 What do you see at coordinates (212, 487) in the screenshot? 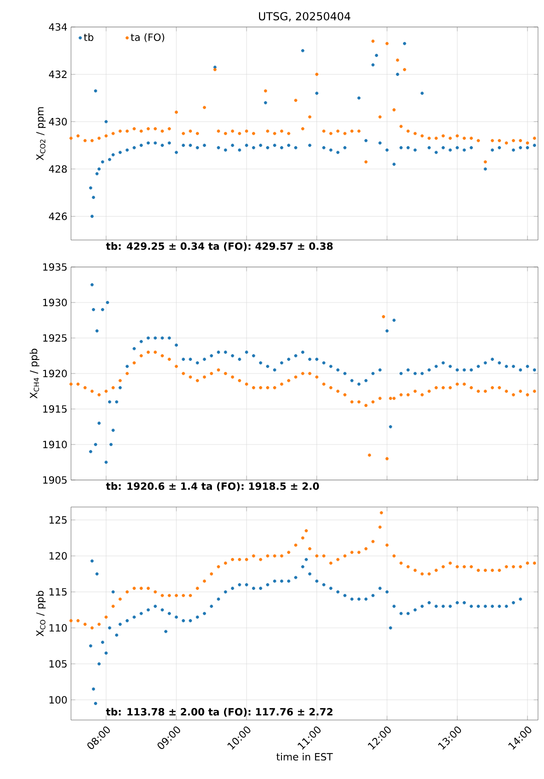
I see `text: tb: 1920.6 ± 1.4 ta (FO): 1918.5 ± 2.0` at bounding box center [212, 487].